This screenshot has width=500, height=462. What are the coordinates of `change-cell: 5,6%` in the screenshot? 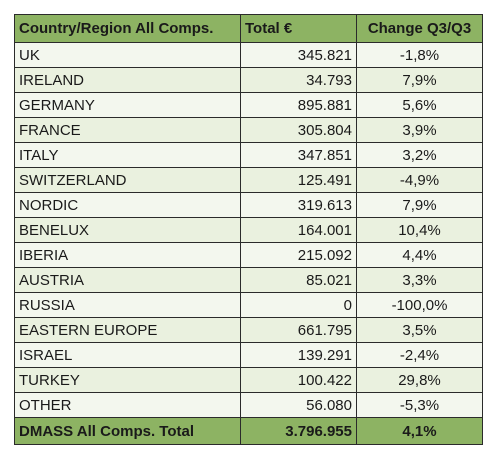 It's located at (419, 105).